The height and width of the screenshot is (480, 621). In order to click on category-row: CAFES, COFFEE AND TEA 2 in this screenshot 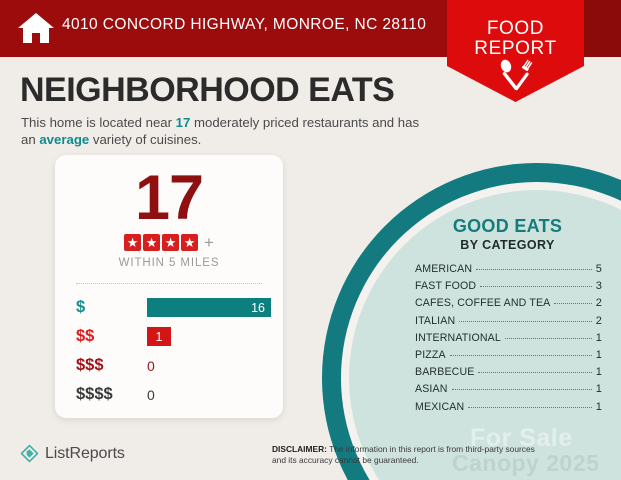, I will do `click(508, 305)`.